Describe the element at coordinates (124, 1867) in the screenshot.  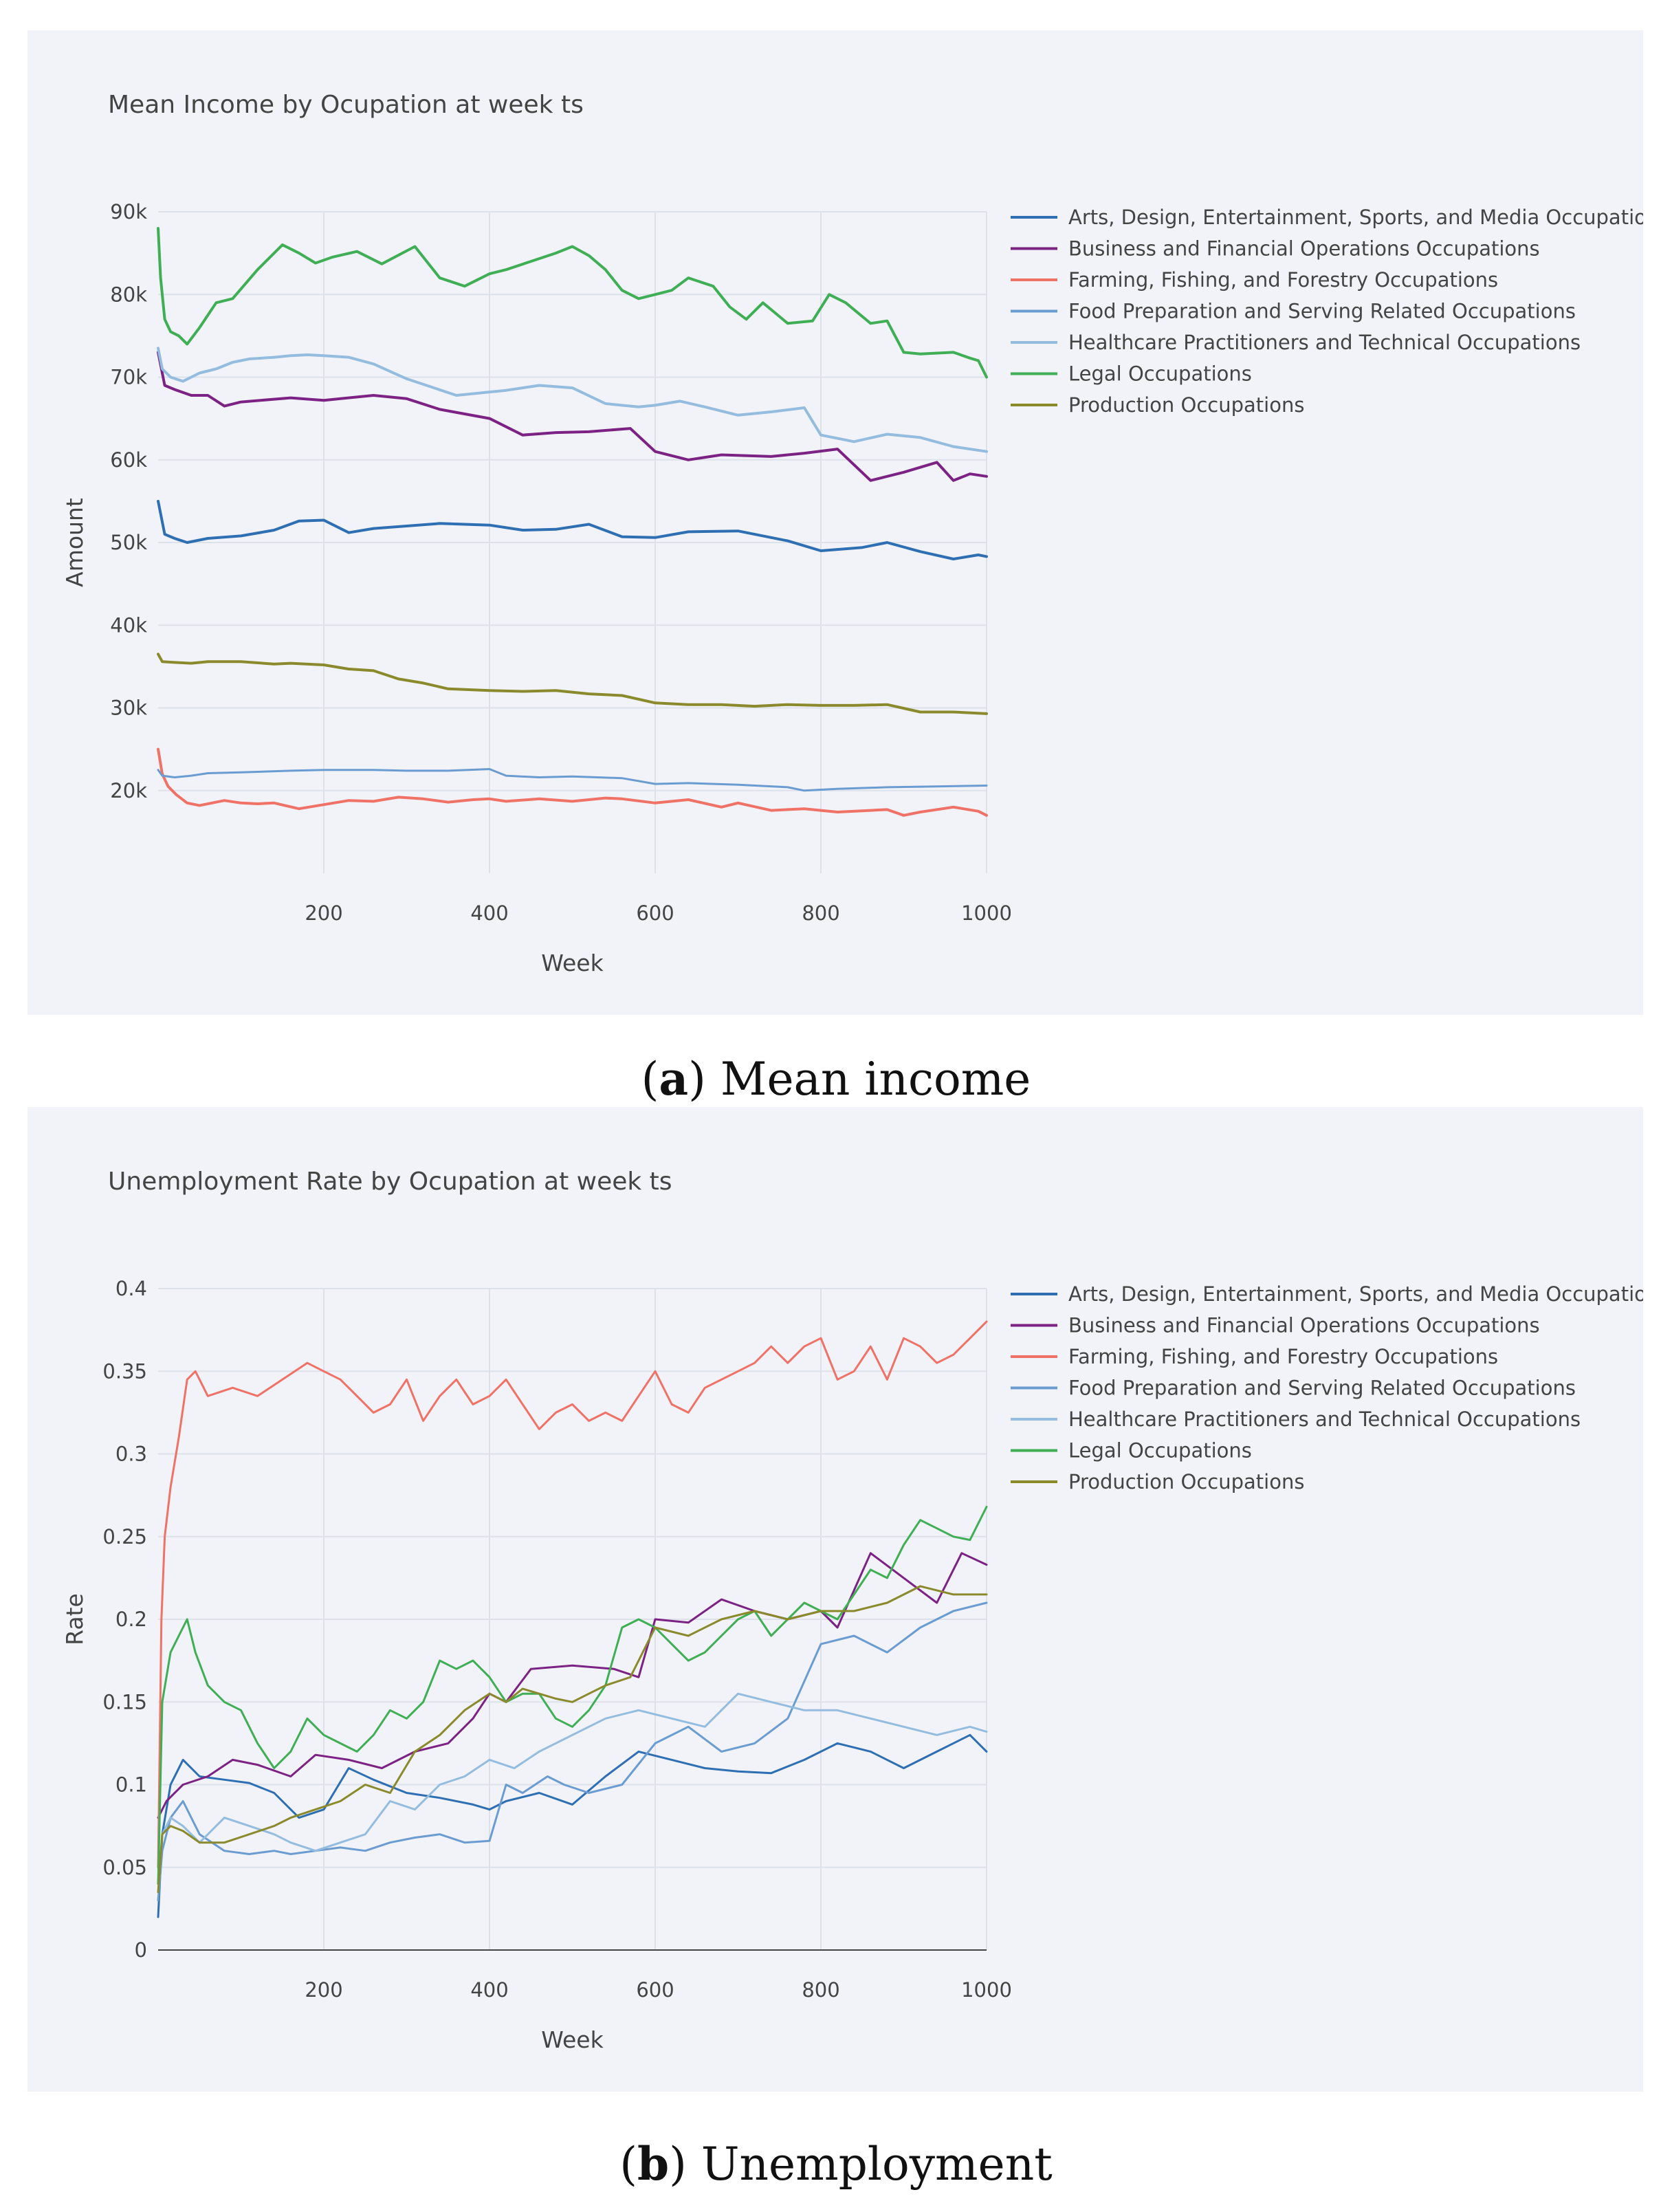
I see `y-tick-label: 0.05` at that location.